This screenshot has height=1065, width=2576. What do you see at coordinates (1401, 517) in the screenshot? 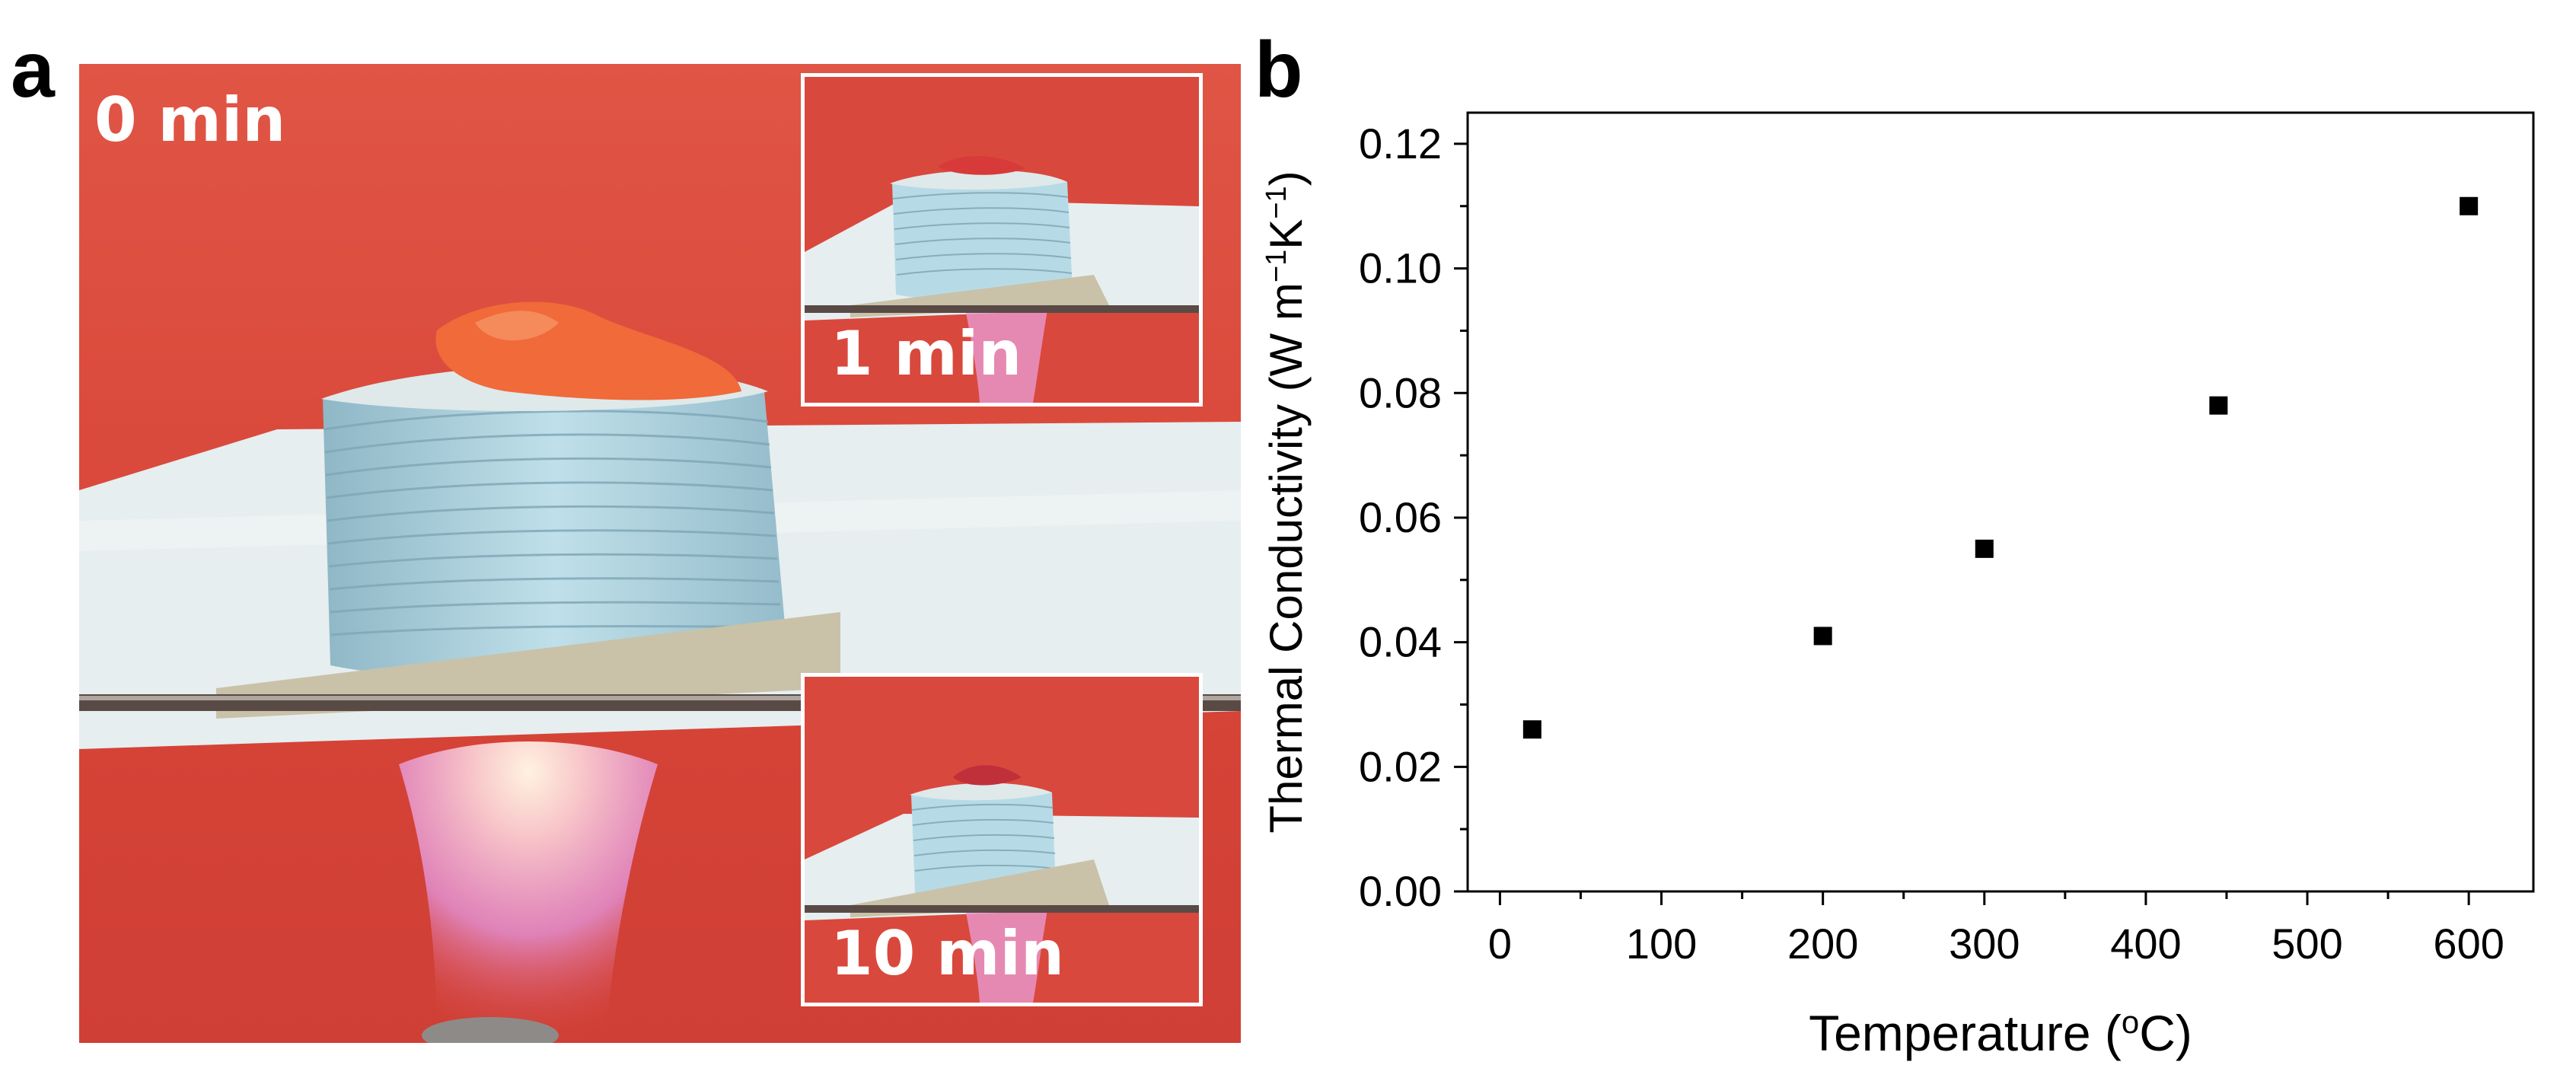
I see `y-tick-label: 0.06` at bounding box center [1401, 517].